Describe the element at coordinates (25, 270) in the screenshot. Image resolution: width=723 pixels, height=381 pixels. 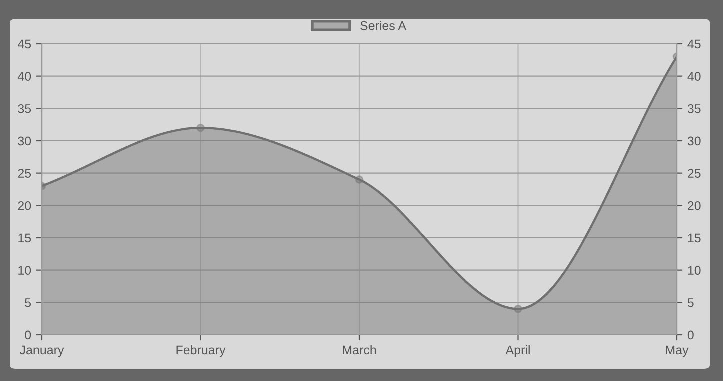
I see `y-tick-label: 10` at that location.